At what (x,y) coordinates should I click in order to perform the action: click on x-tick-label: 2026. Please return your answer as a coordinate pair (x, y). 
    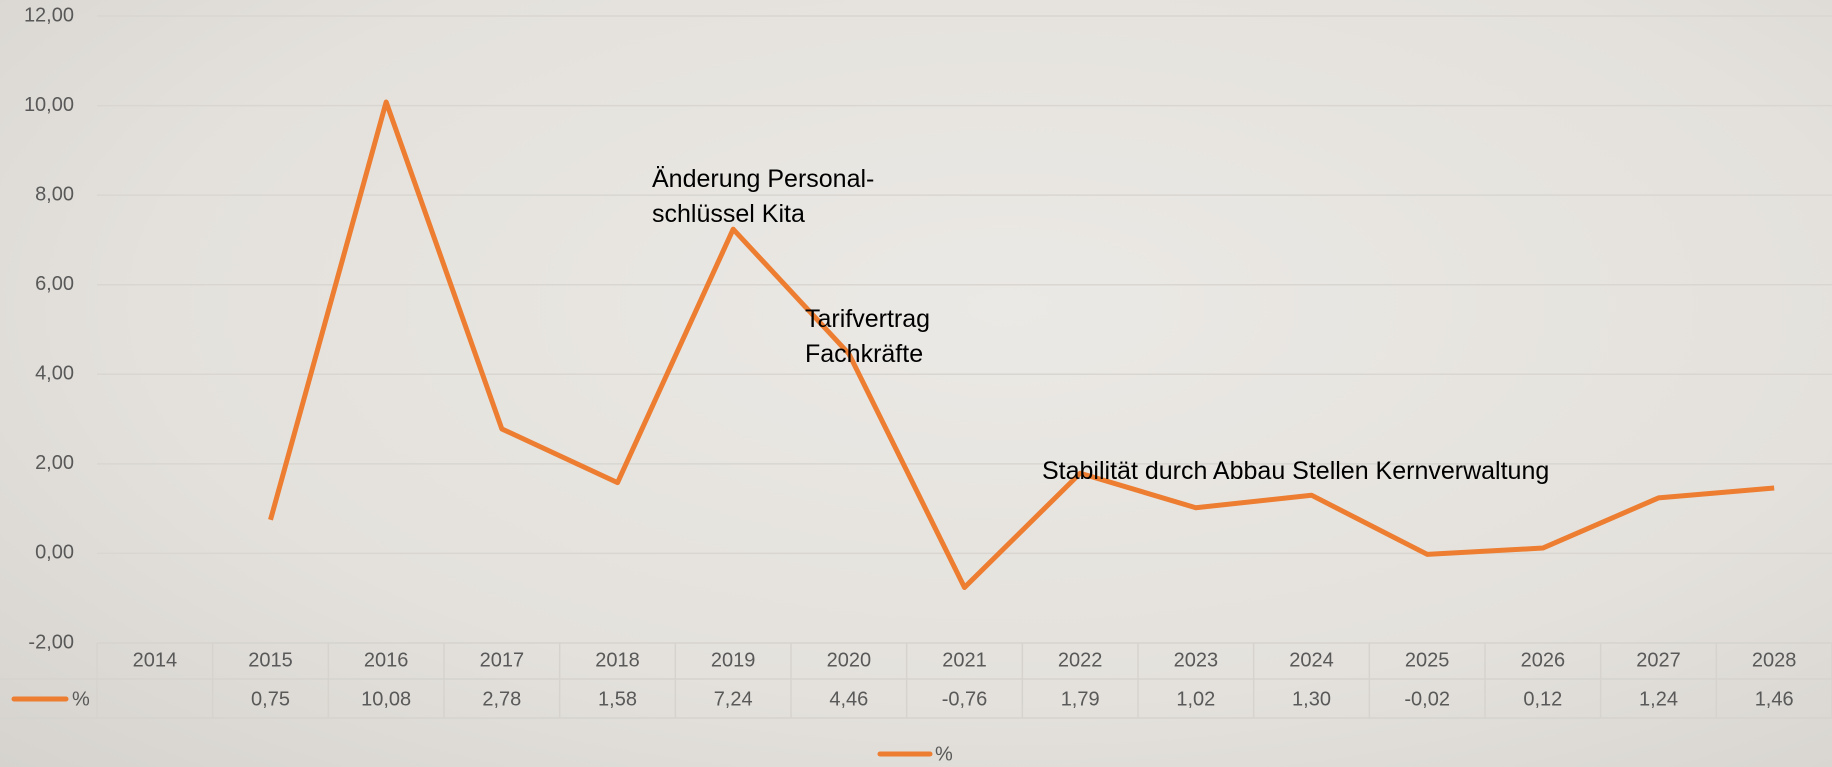
    Looking at the image, I should click on (1543, 660).